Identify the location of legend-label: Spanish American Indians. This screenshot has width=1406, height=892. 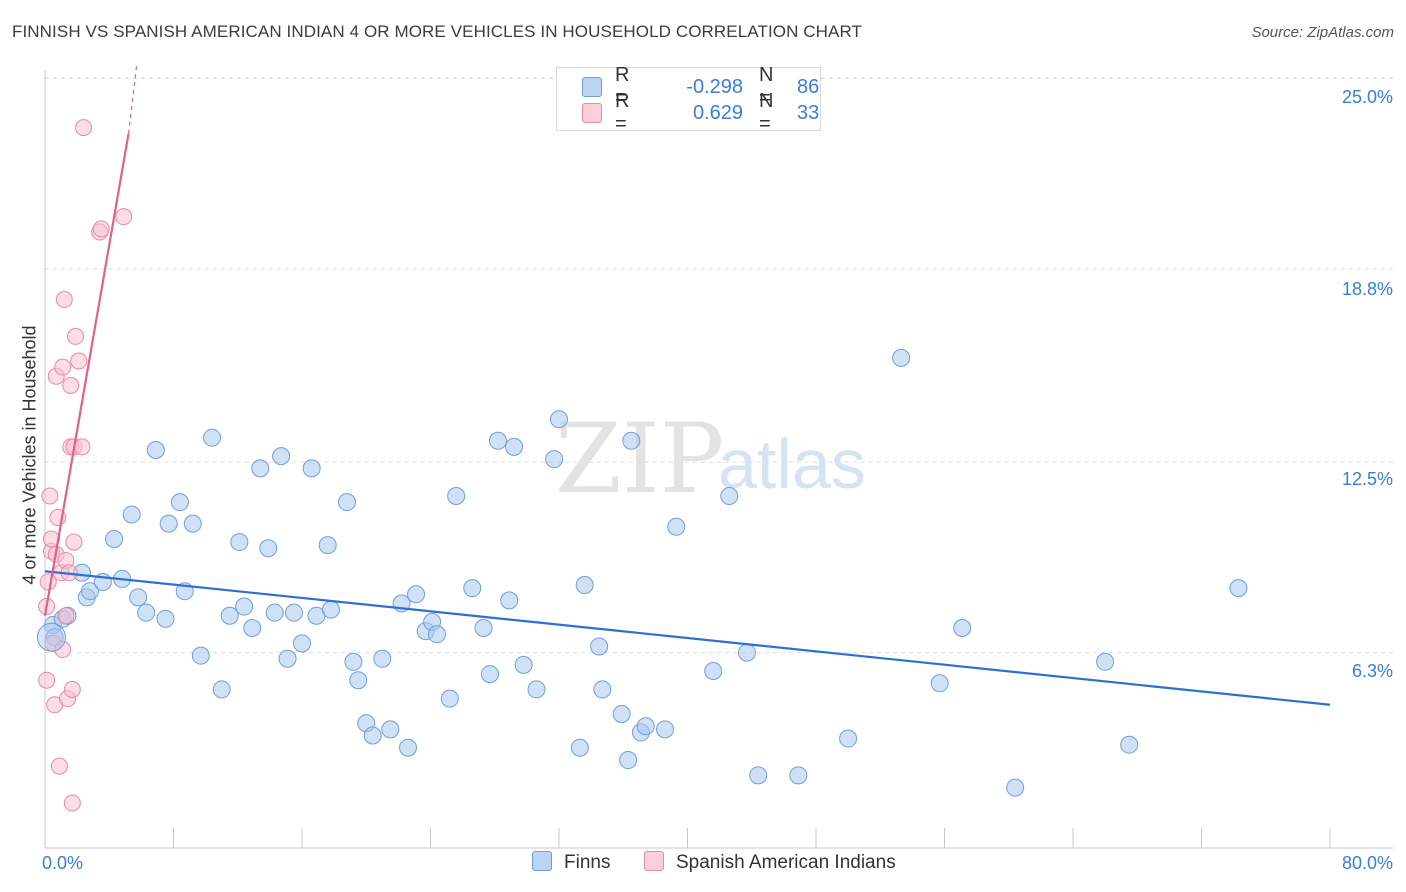
(786, 862).